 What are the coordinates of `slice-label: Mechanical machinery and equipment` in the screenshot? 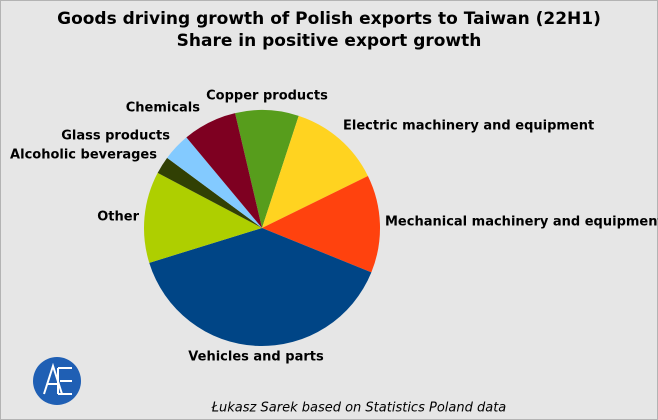 It's located at (521, 222).